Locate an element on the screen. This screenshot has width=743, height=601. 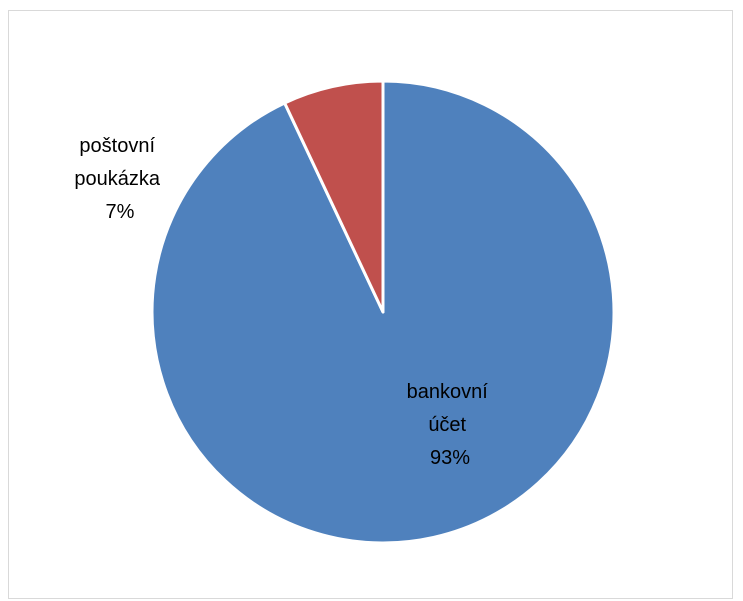
data-label-bankovni-ucet-line1: bankovní is located at coordinates (448, 392).